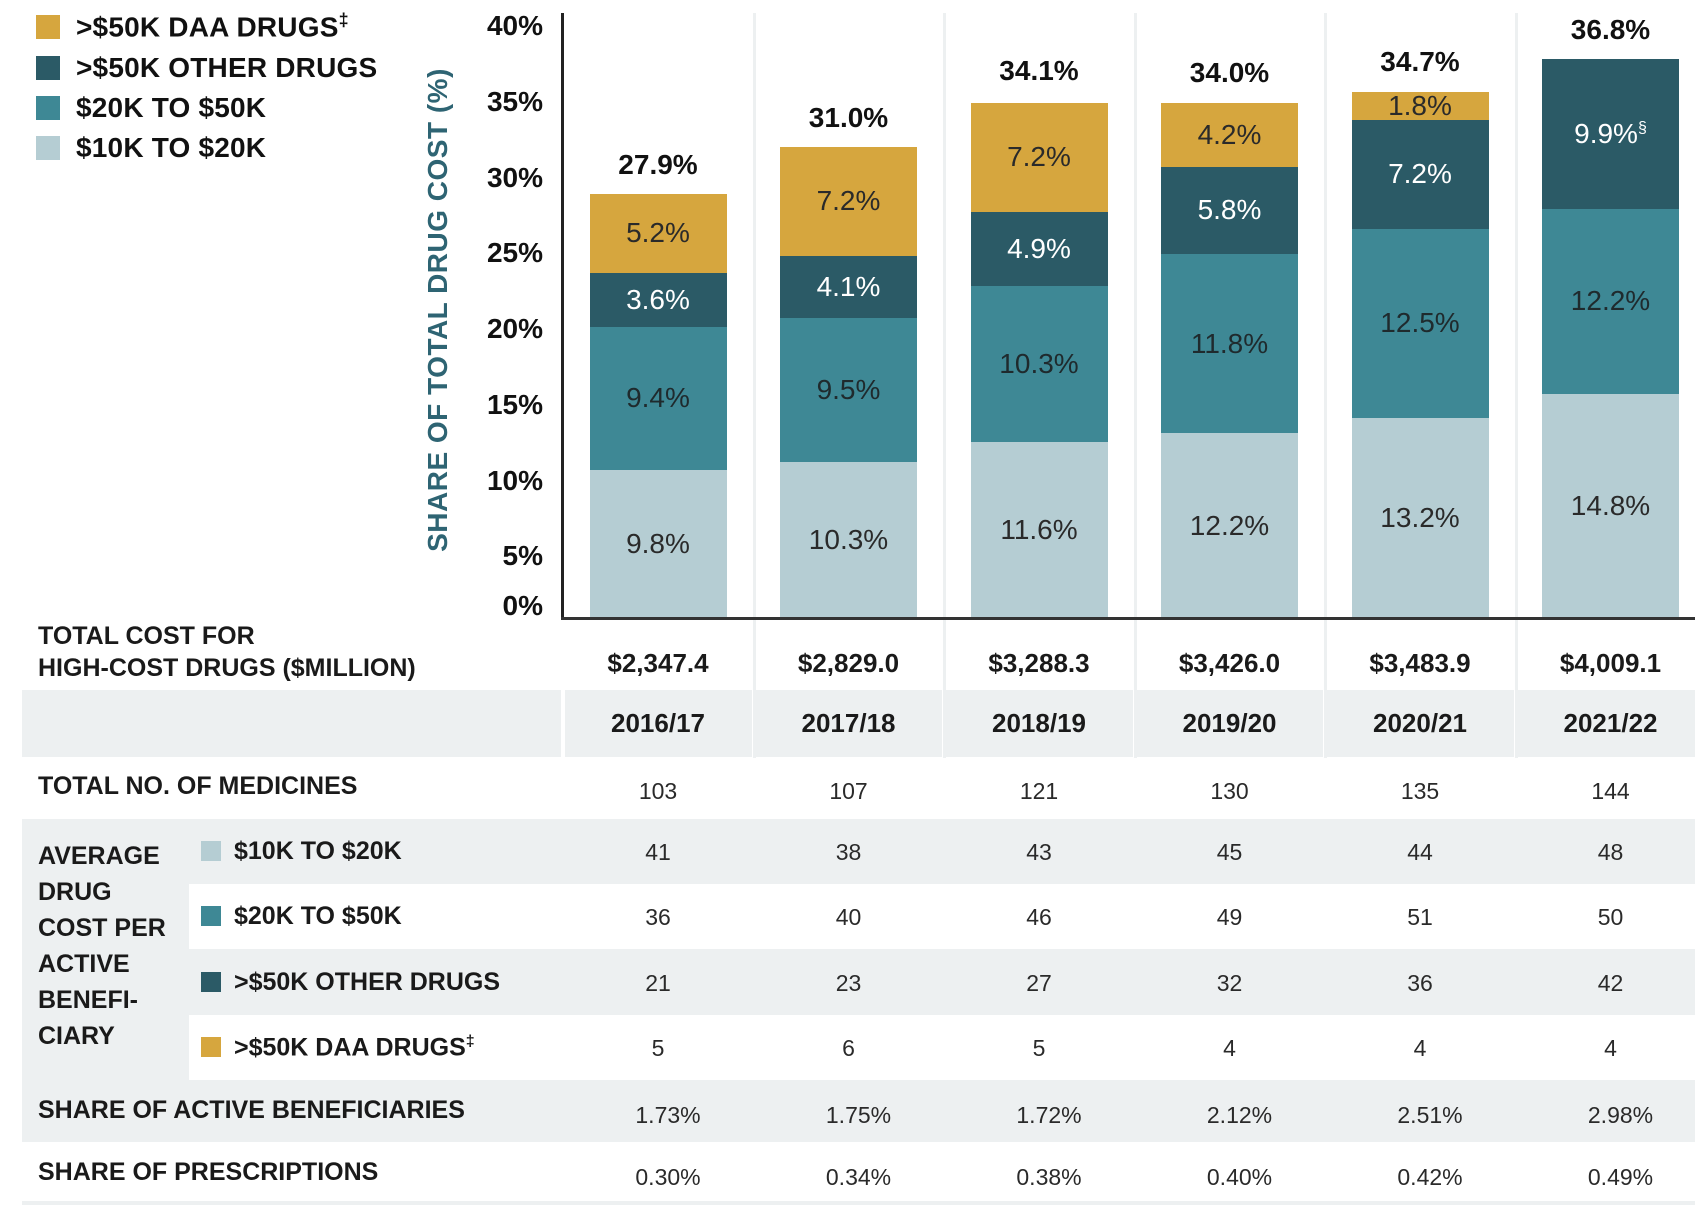 This screenshot has width=1695, height=1214. Describe the element at coordinates (1229, 663) in the screenshot. I see `total-cost-value: $3,426.0` at that location.